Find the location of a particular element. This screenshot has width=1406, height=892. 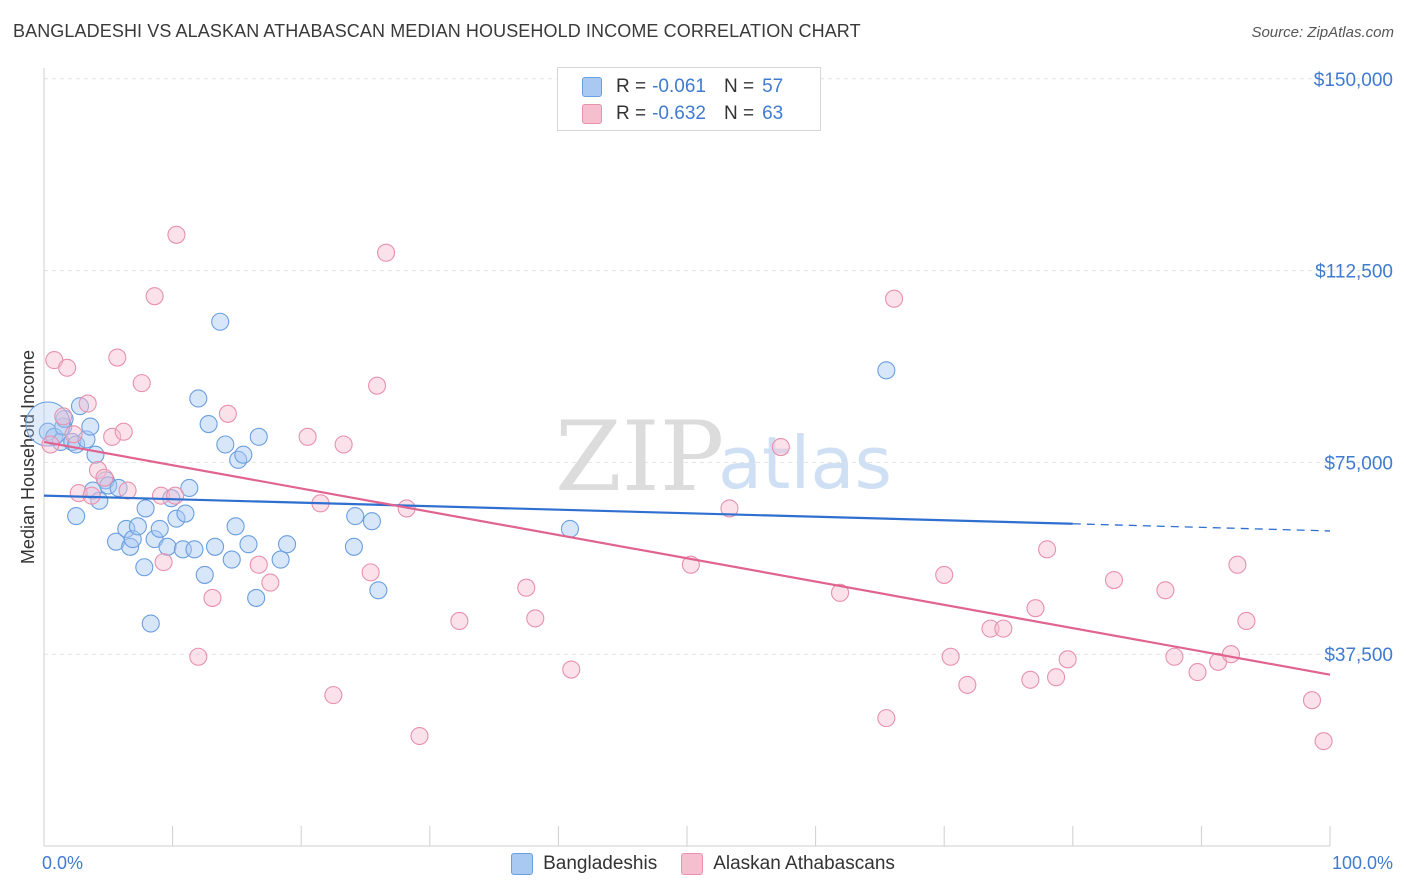

watermark: ZIP atlas is located at coordinates (723, 457).